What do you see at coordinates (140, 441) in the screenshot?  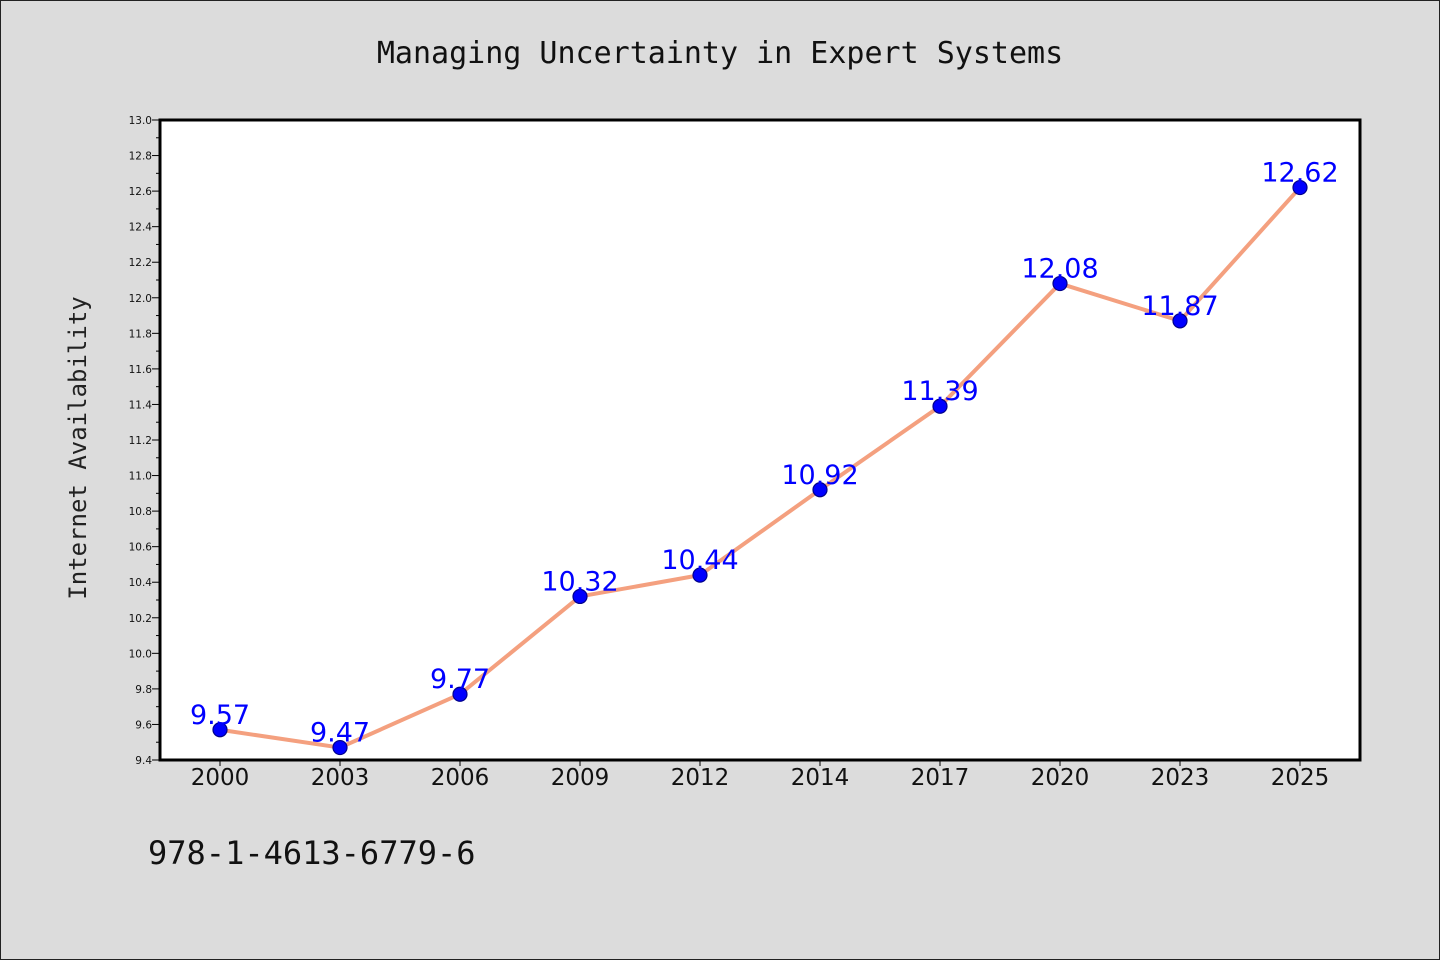 I see `y-tick-label: 11.2` at bounding box center [140, 441].